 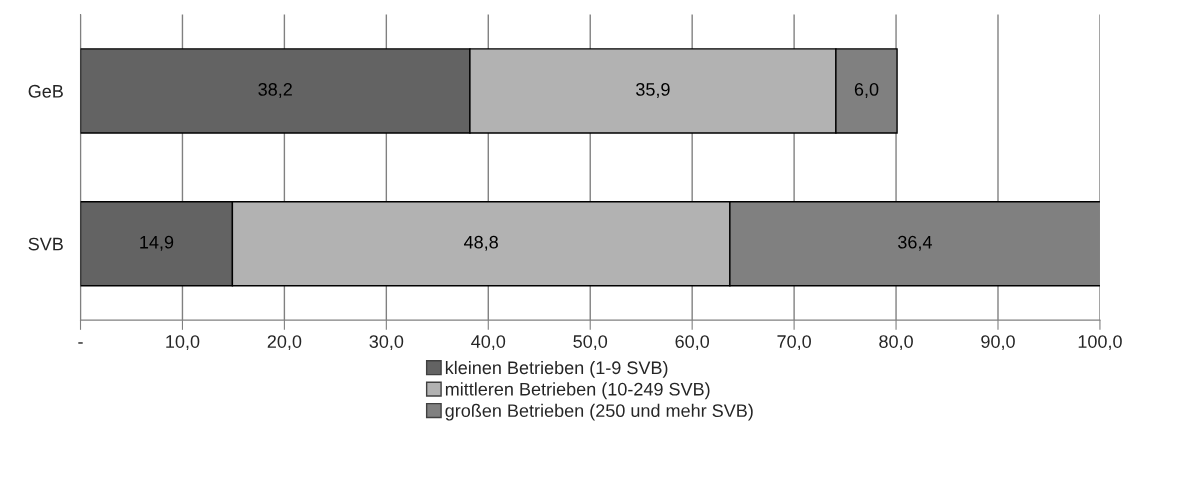 I want to click on data-label: 38,2, so click(x=275, y=90).